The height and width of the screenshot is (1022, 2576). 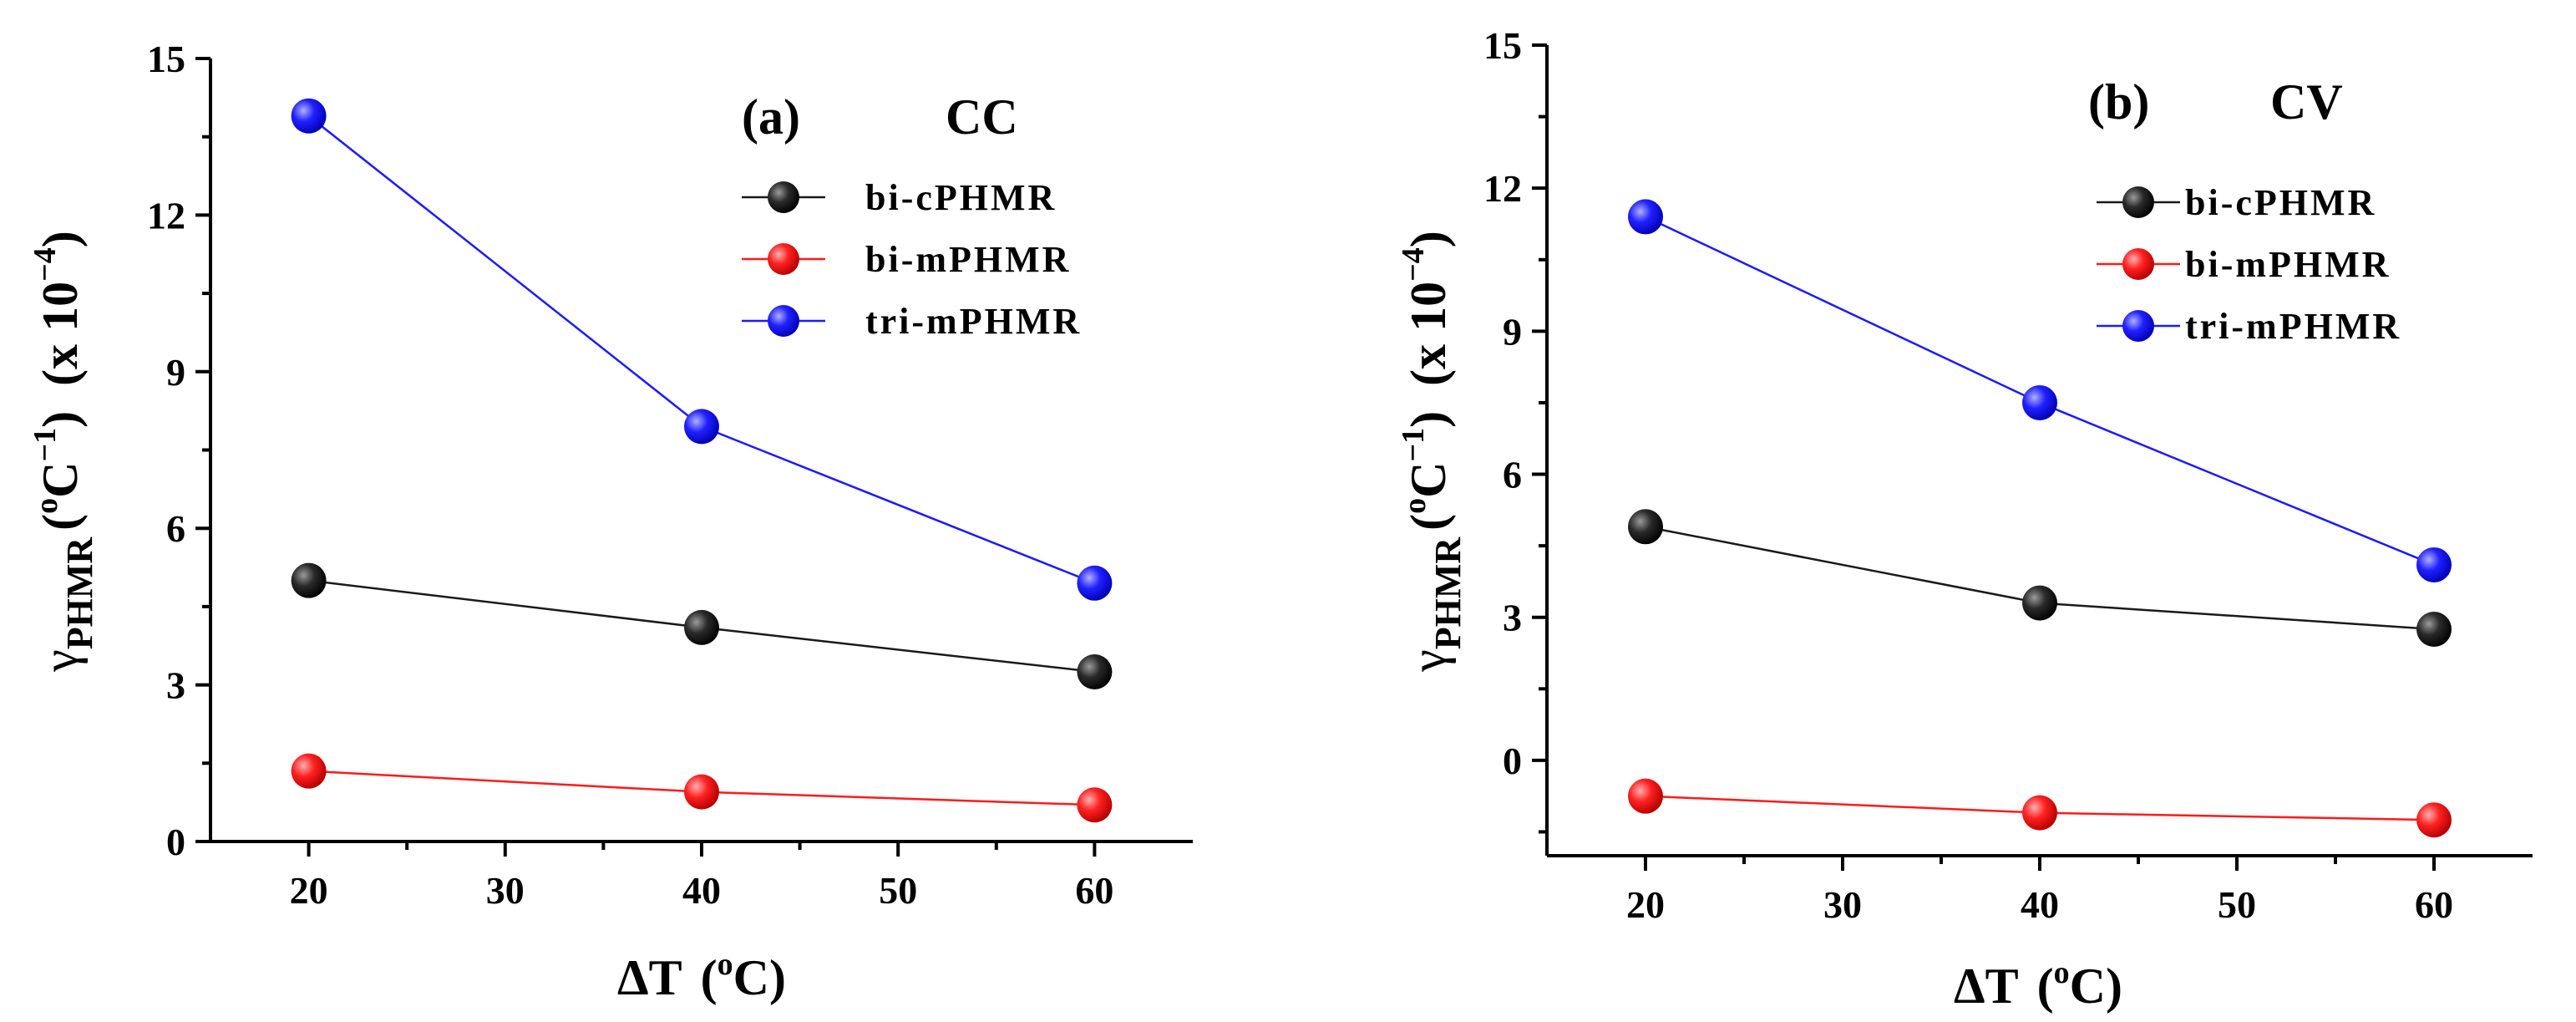 What do you see at coordinates (2118, 102) in the screenshot?
I see `panel-label: (b)` at bounding box center [2118, 102].